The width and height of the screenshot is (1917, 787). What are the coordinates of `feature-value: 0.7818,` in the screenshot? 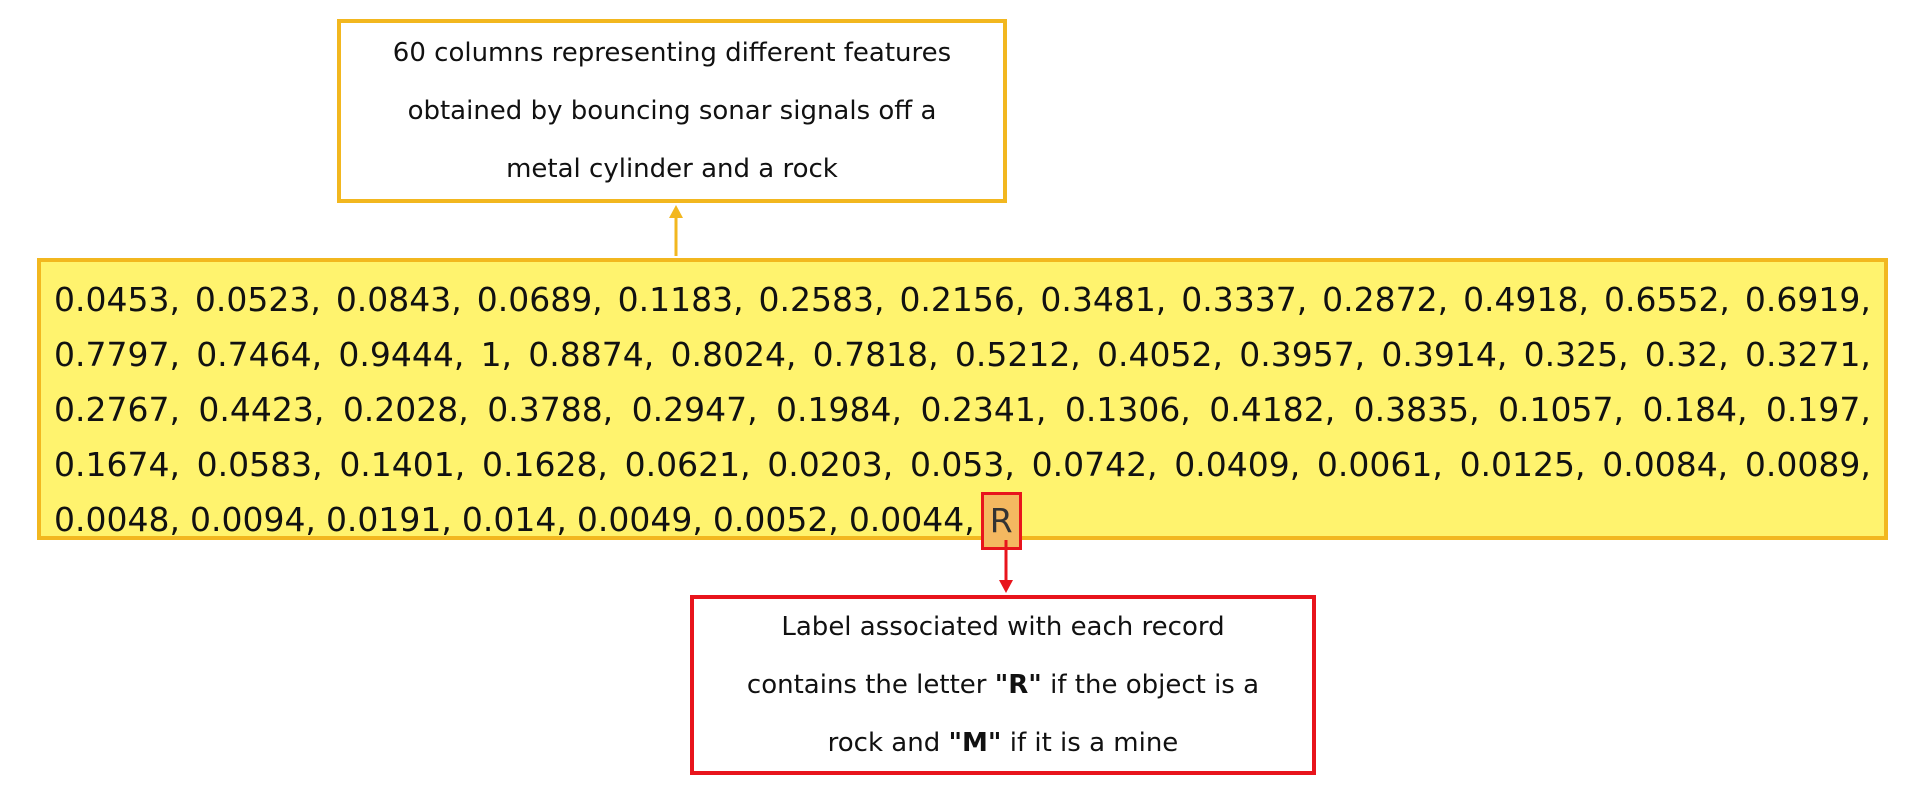 It's located at (875, 354).